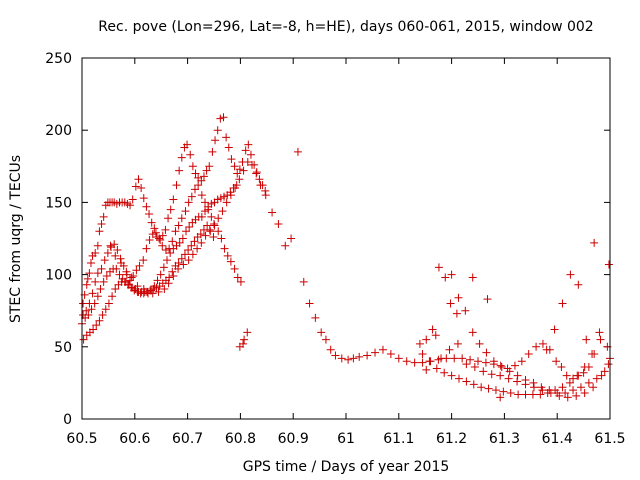 The width and height of the screenshot is (640, 480). Describe the element at coordinates (134, 439) in the screenshot. I see `x-tick-label: 60.6` at that location.